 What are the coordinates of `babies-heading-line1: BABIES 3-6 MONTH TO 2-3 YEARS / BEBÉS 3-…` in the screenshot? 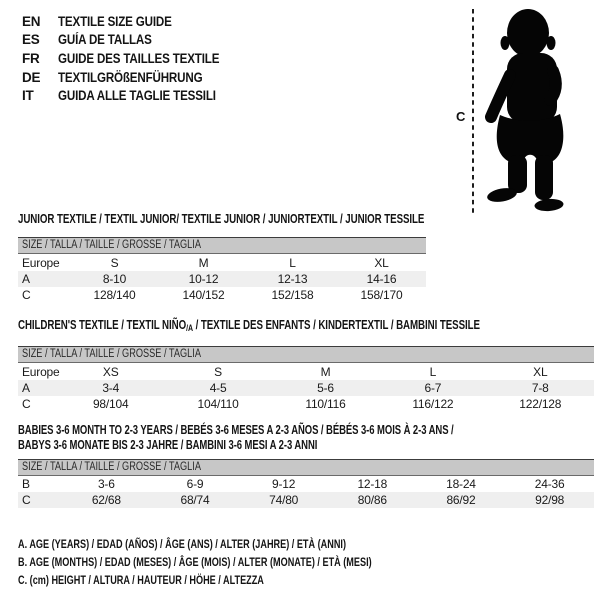 It's located at (306, 430).